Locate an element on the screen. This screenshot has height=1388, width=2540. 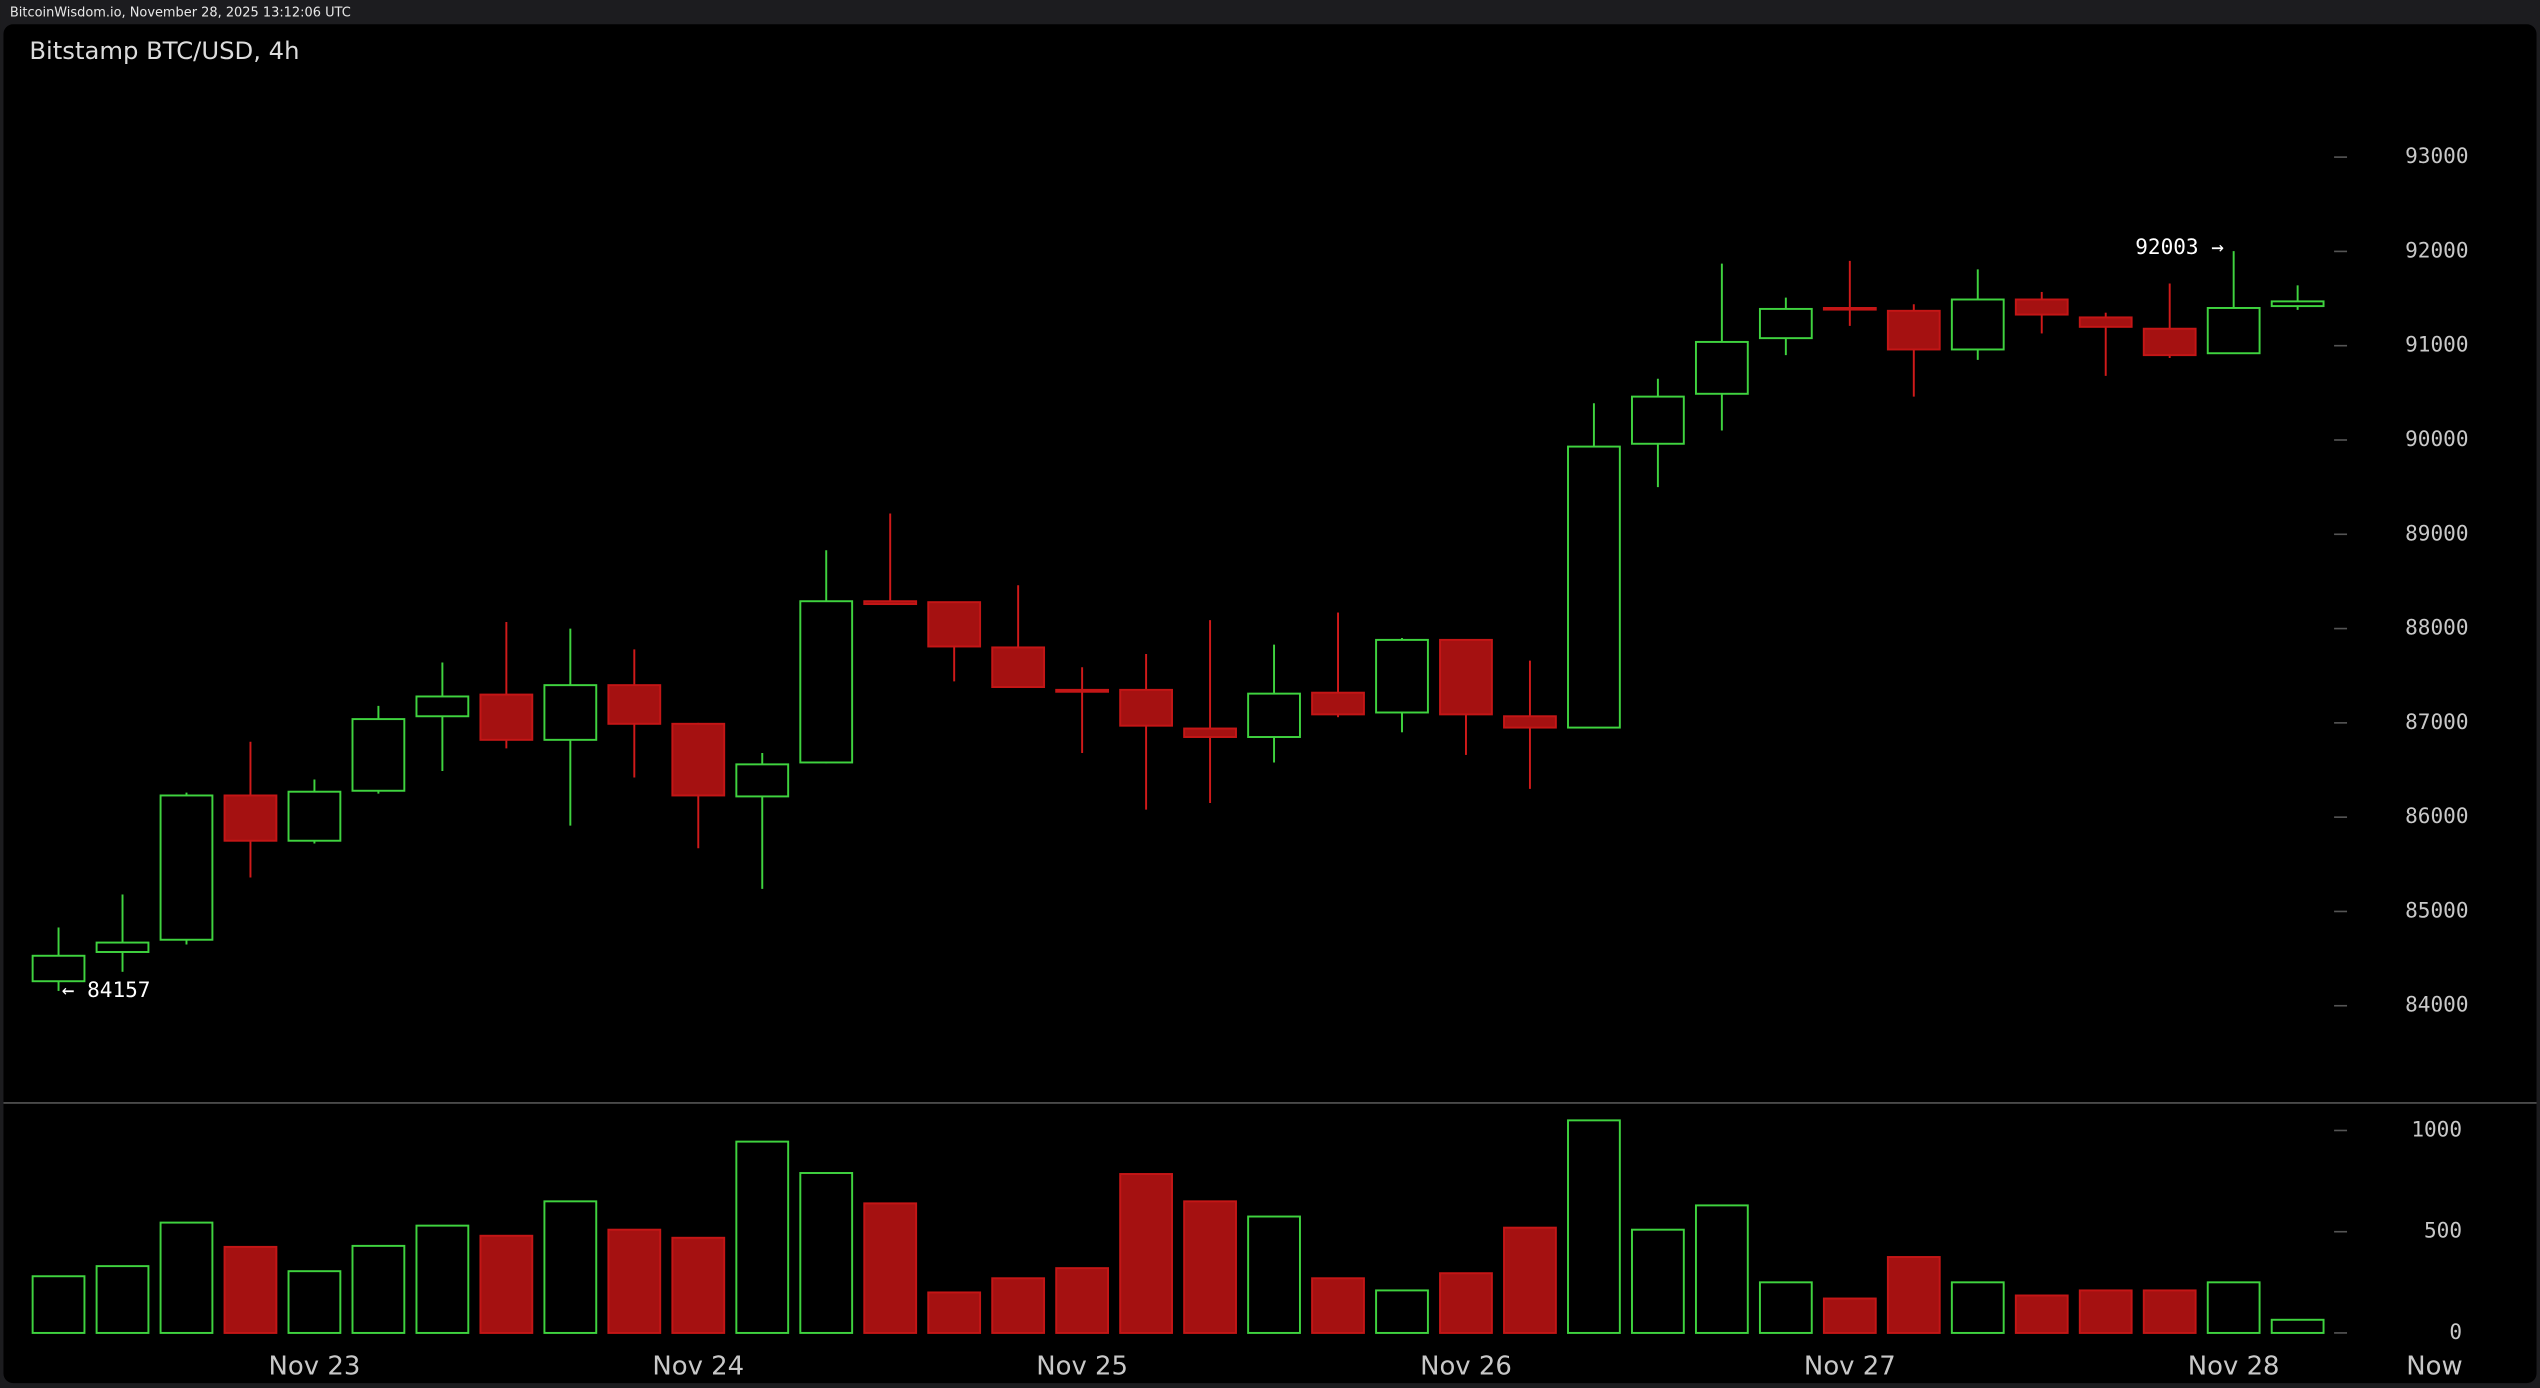
chart-title: Bitstamp BTC/USD, 4h is located at coordinates (164, 50).